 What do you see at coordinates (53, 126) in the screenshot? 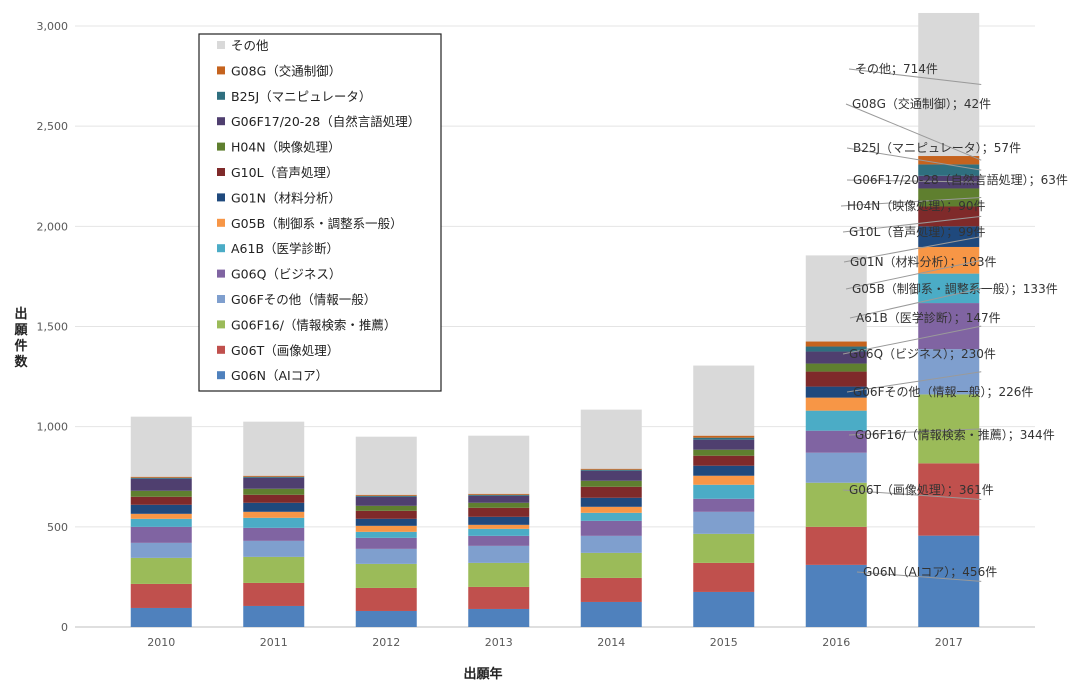
I see `y-tick-label: 2,500` at bounding box center [53, 126].